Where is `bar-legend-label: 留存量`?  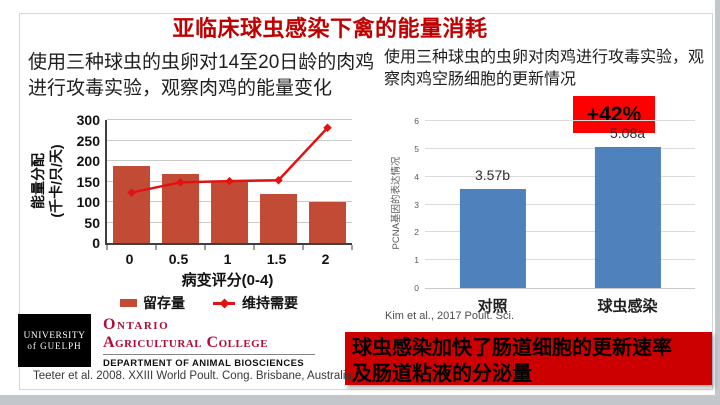 bar-legend-label: 留存量 is located at coordinates (164, 303).